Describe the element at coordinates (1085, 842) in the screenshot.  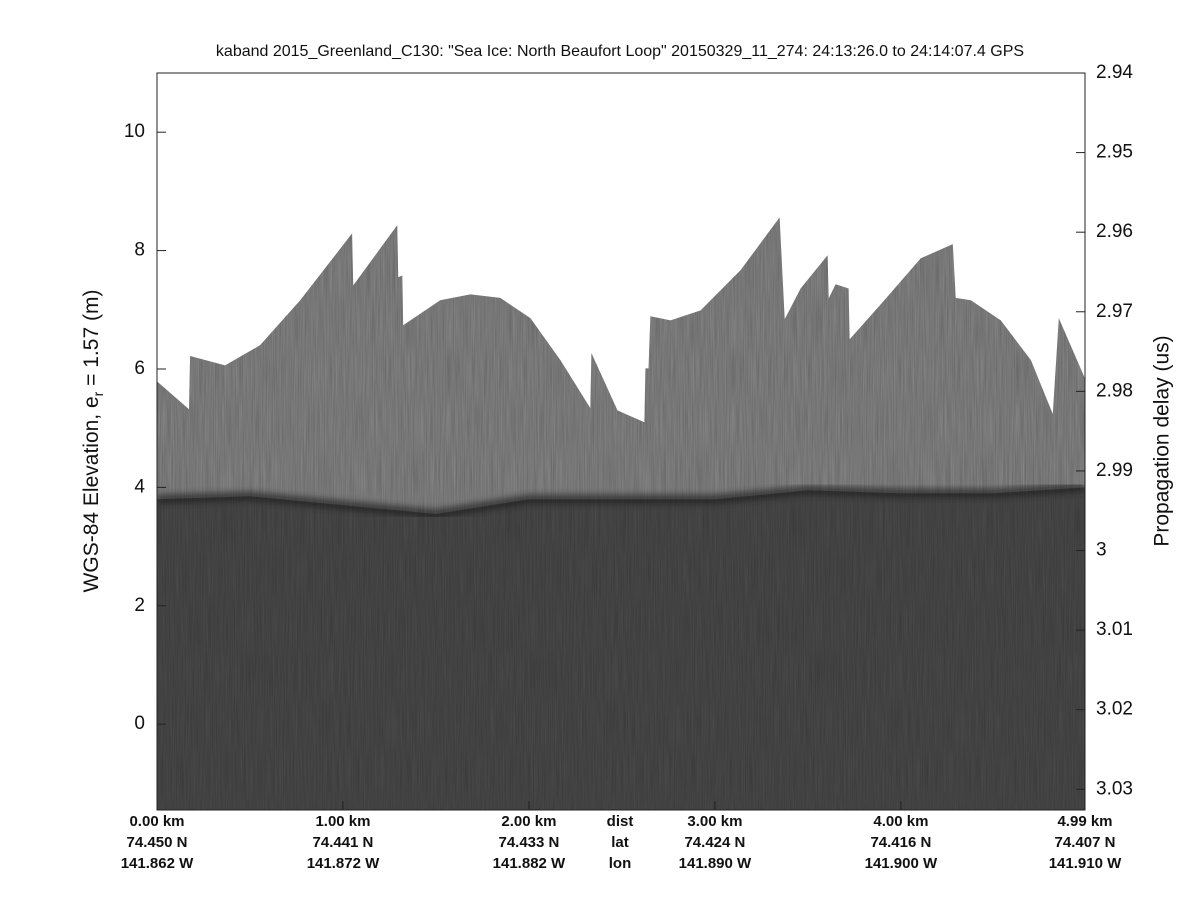
I see `lat-label: 74.407 N` at that location.